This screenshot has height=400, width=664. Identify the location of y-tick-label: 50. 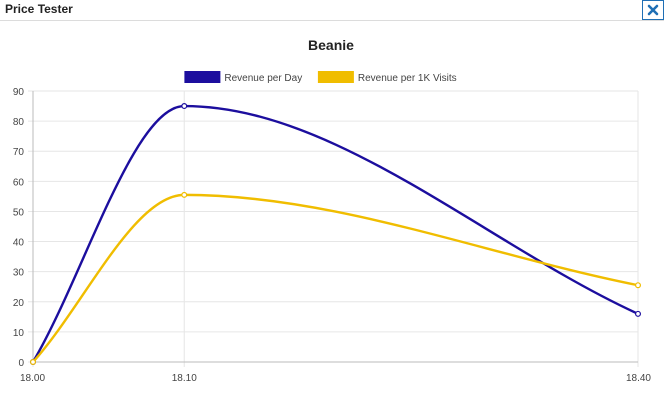
(19, 212).